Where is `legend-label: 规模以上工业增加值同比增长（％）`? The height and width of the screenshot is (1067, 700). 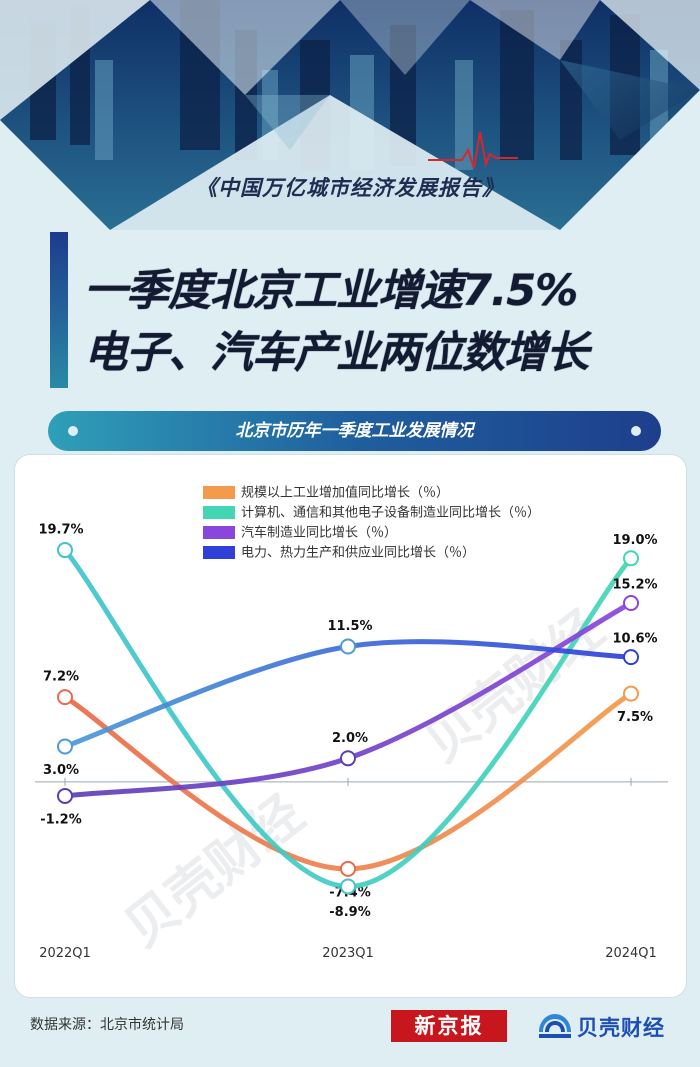 legend-label: 规模以上工业增加值同比增长（％） is located at coordinates (345, 493).